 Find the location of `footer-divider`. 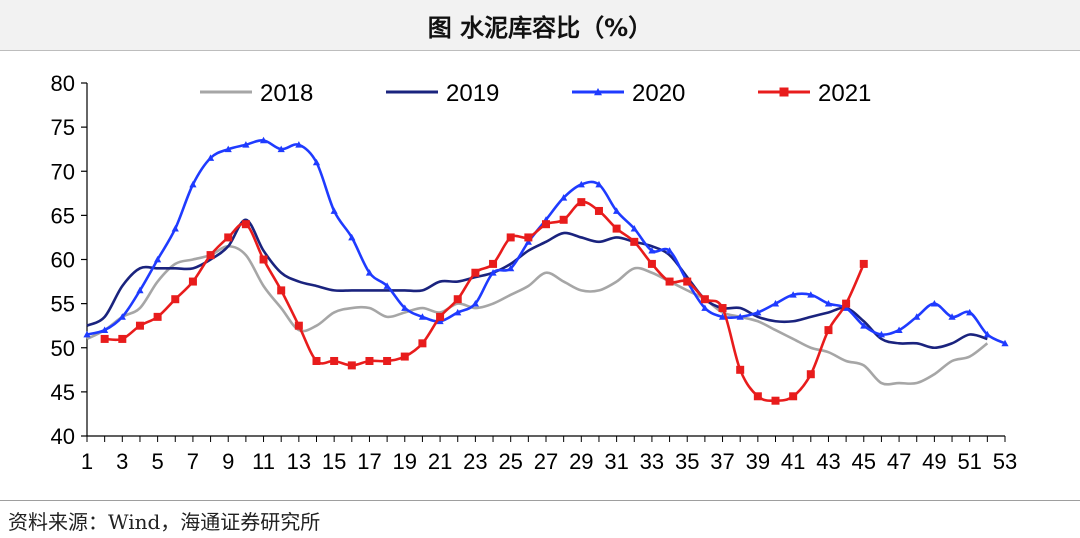

footer-divider is located at coordinates (540, 500).